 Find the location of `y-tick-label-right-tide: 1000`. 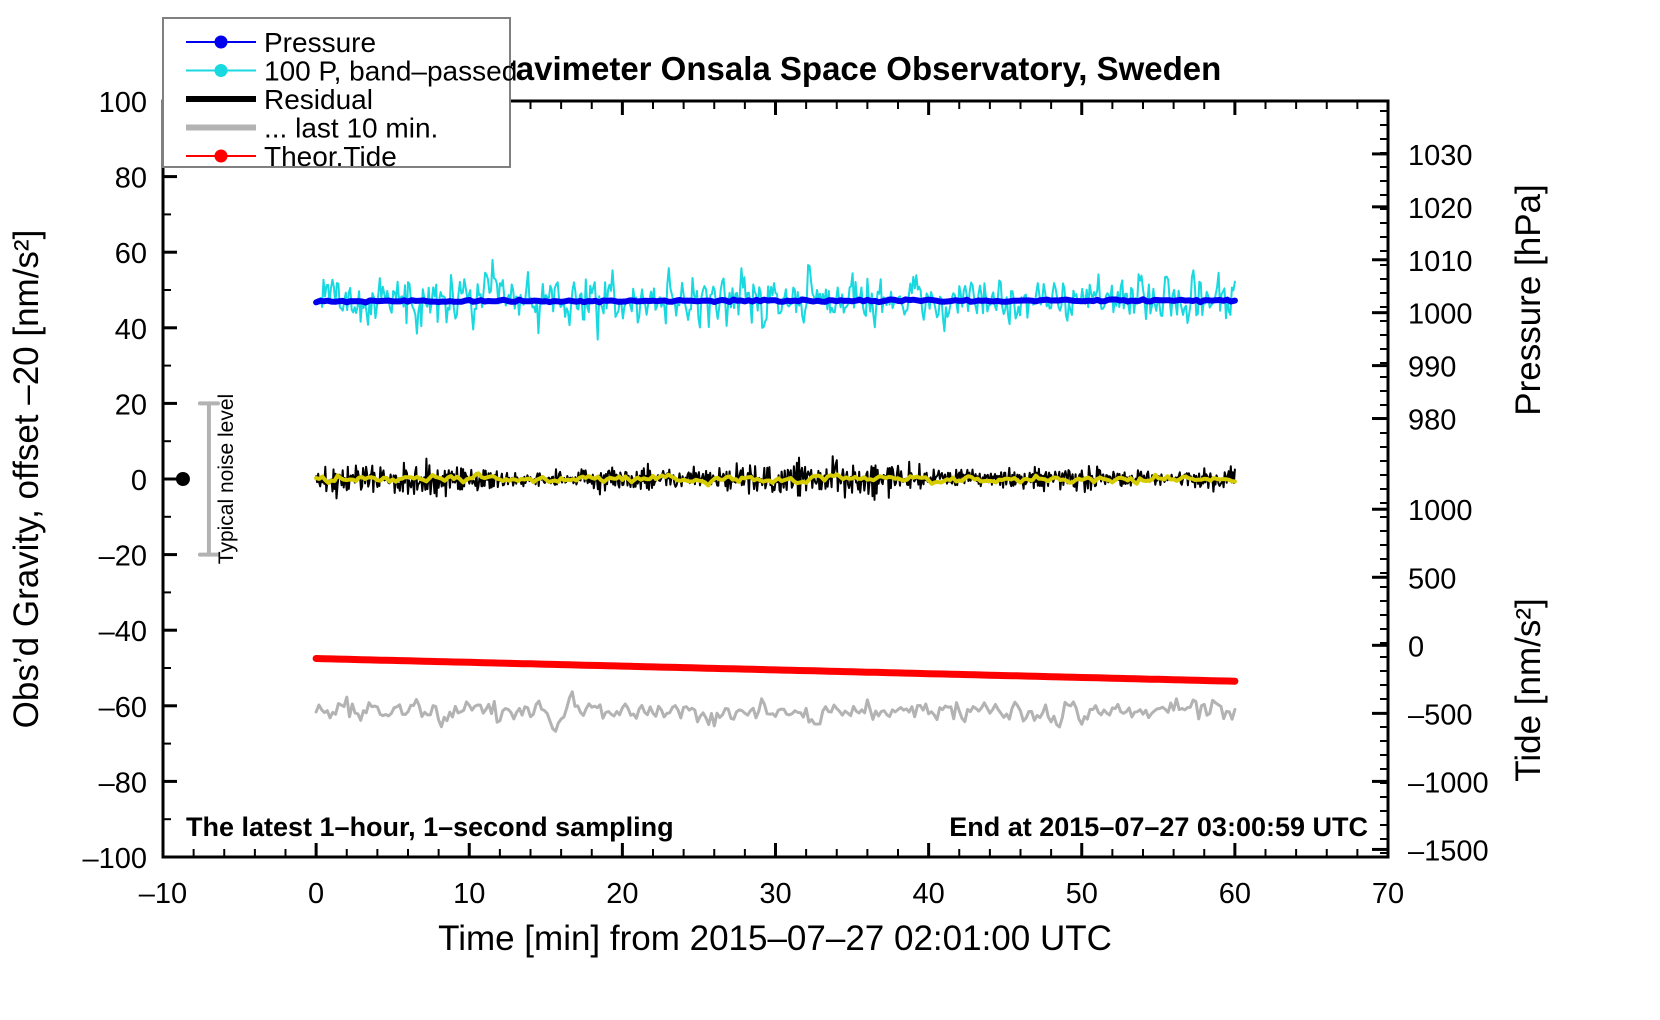

y-tick-label-right-tide: 1000 is located at coordinates (1440, 511).